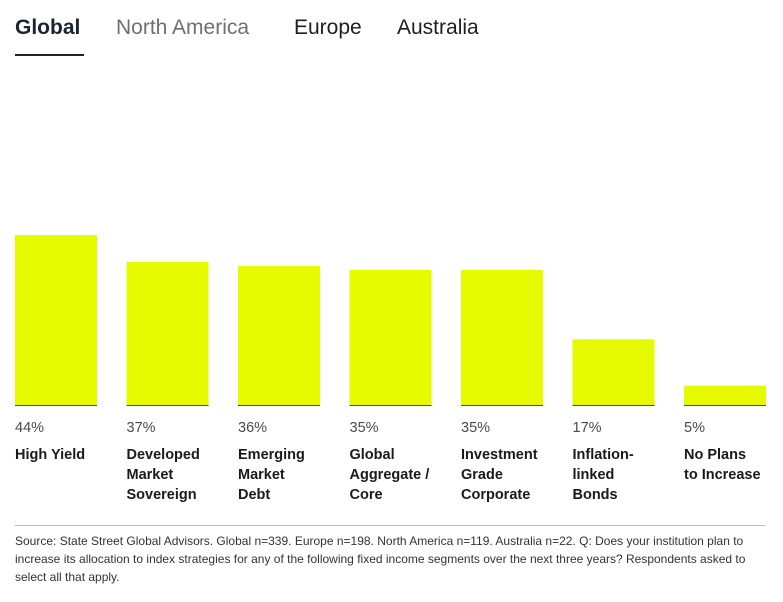 The image size is (783, 602). What do you see at coordinates (271, 475) in the screenshot?
I see `category-label-2: Emerging Market Debt` at bounding box center [271, 475].